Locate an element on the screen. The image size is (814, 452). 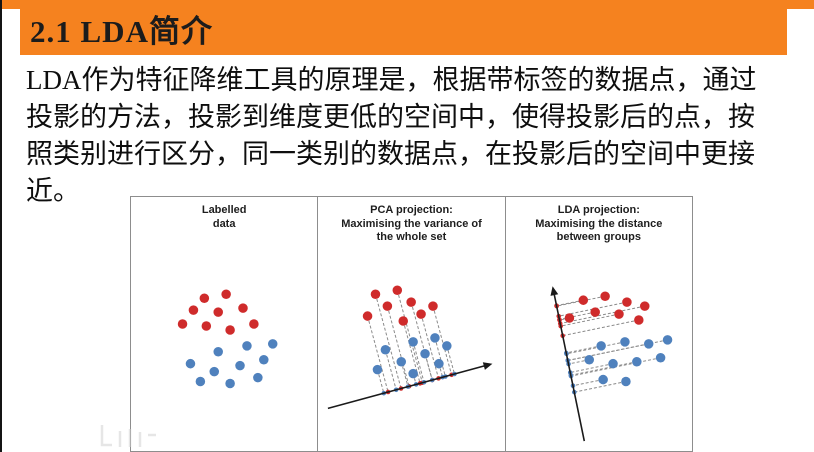
lda-projection-scatter is located at coordinates (611, 364).